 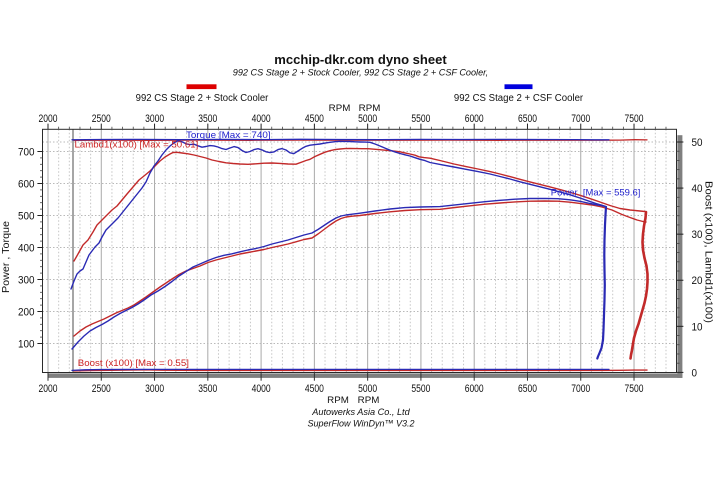 I want to click on svg-text: 300, so click(x=26, y=281).